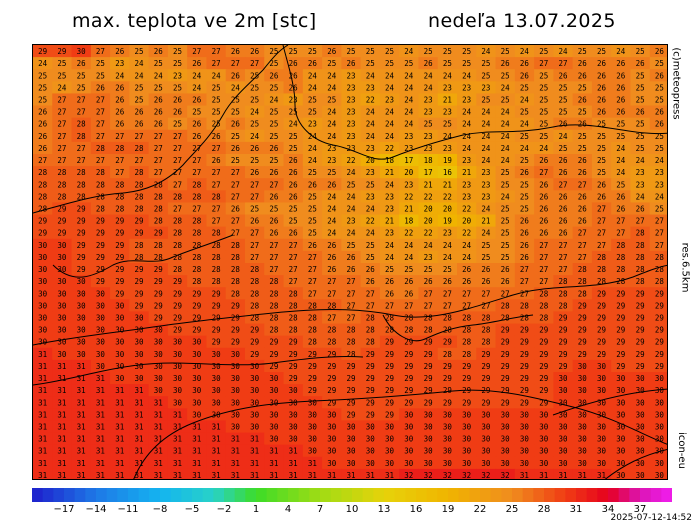  Describe the element at coordinates (224, 509) in the screenshot. I see `color-legend-label: −2` at that location.